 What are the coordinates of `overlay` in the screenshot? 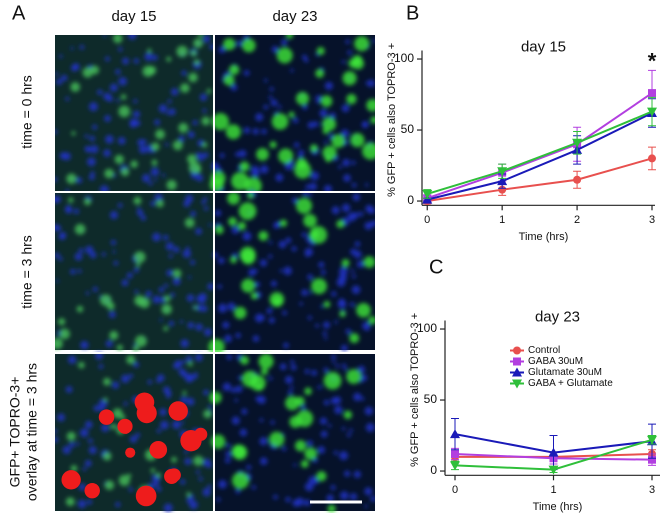 It's located at (178, 411).